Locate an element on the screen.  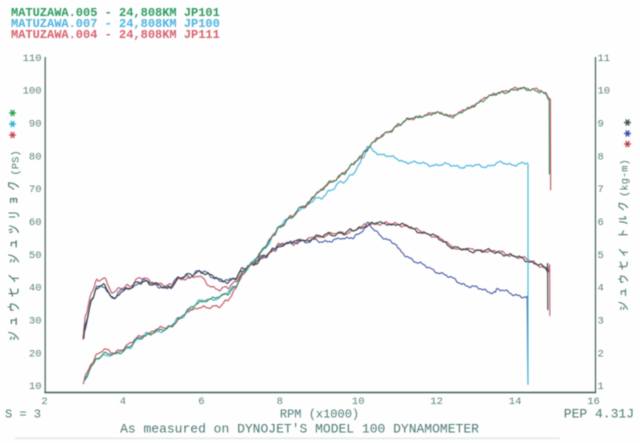
svg-text: 7 is located at coordinates (601, 190).